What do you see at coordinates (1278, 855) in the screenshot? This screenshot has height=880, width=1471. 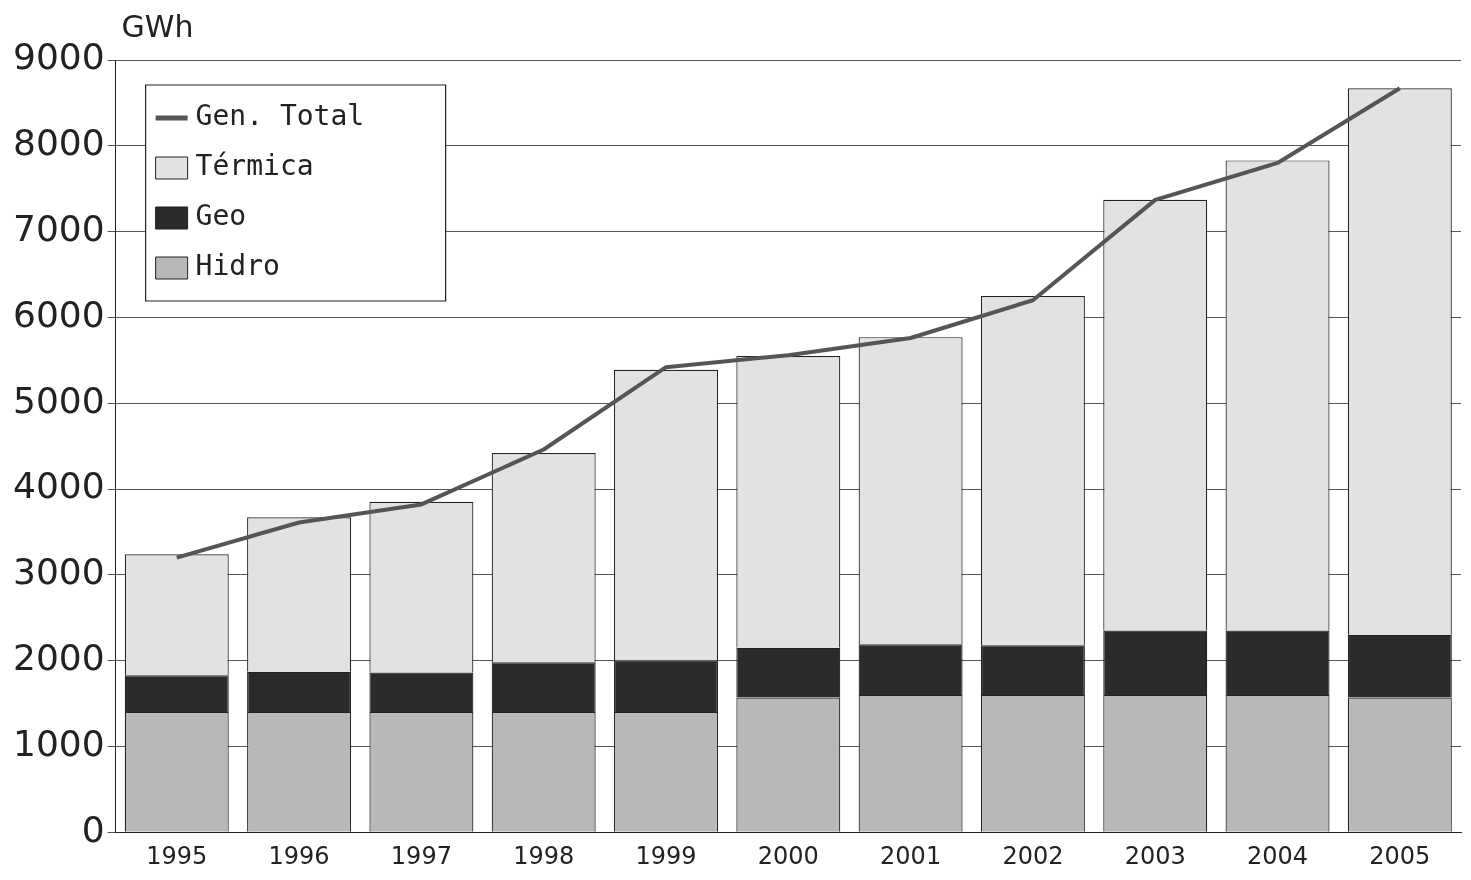 I see `x-tick-label: 2004` at bounding box center [1278, 855].